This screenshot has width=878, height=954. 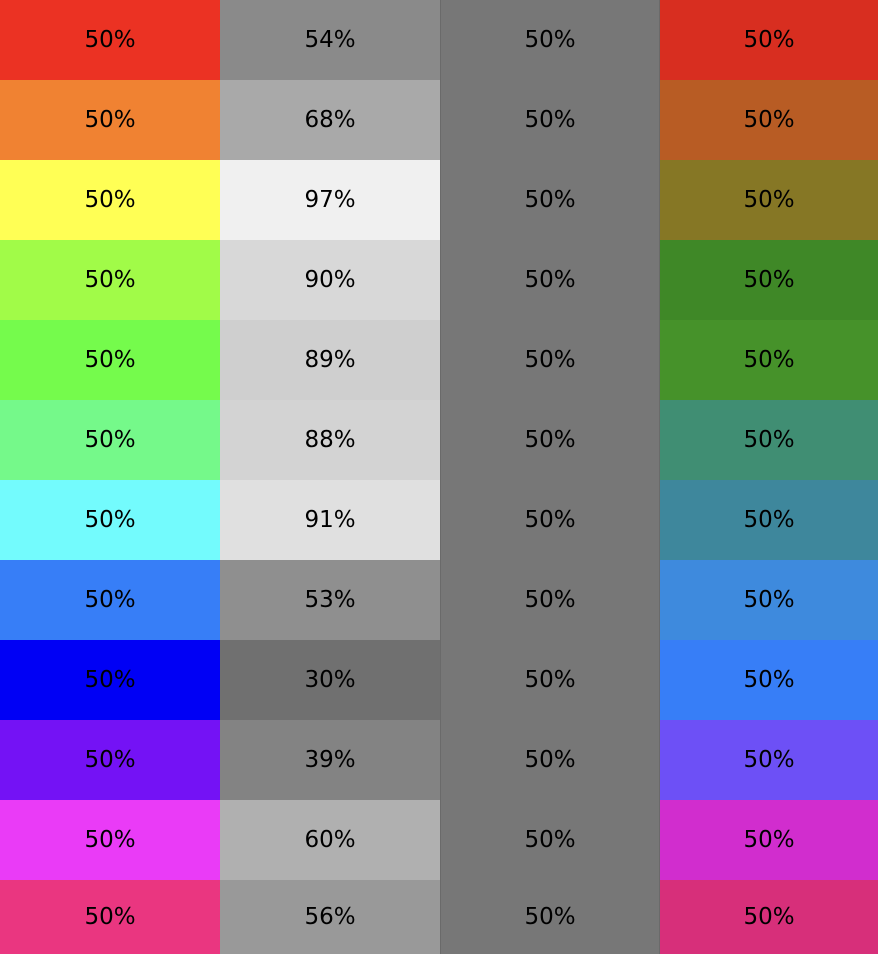 What do you see at coordinates (769, 120) in the screenshot?
I see `swatch-cell-adjusted-row-2: 50%` at bounding box center [769, 120].